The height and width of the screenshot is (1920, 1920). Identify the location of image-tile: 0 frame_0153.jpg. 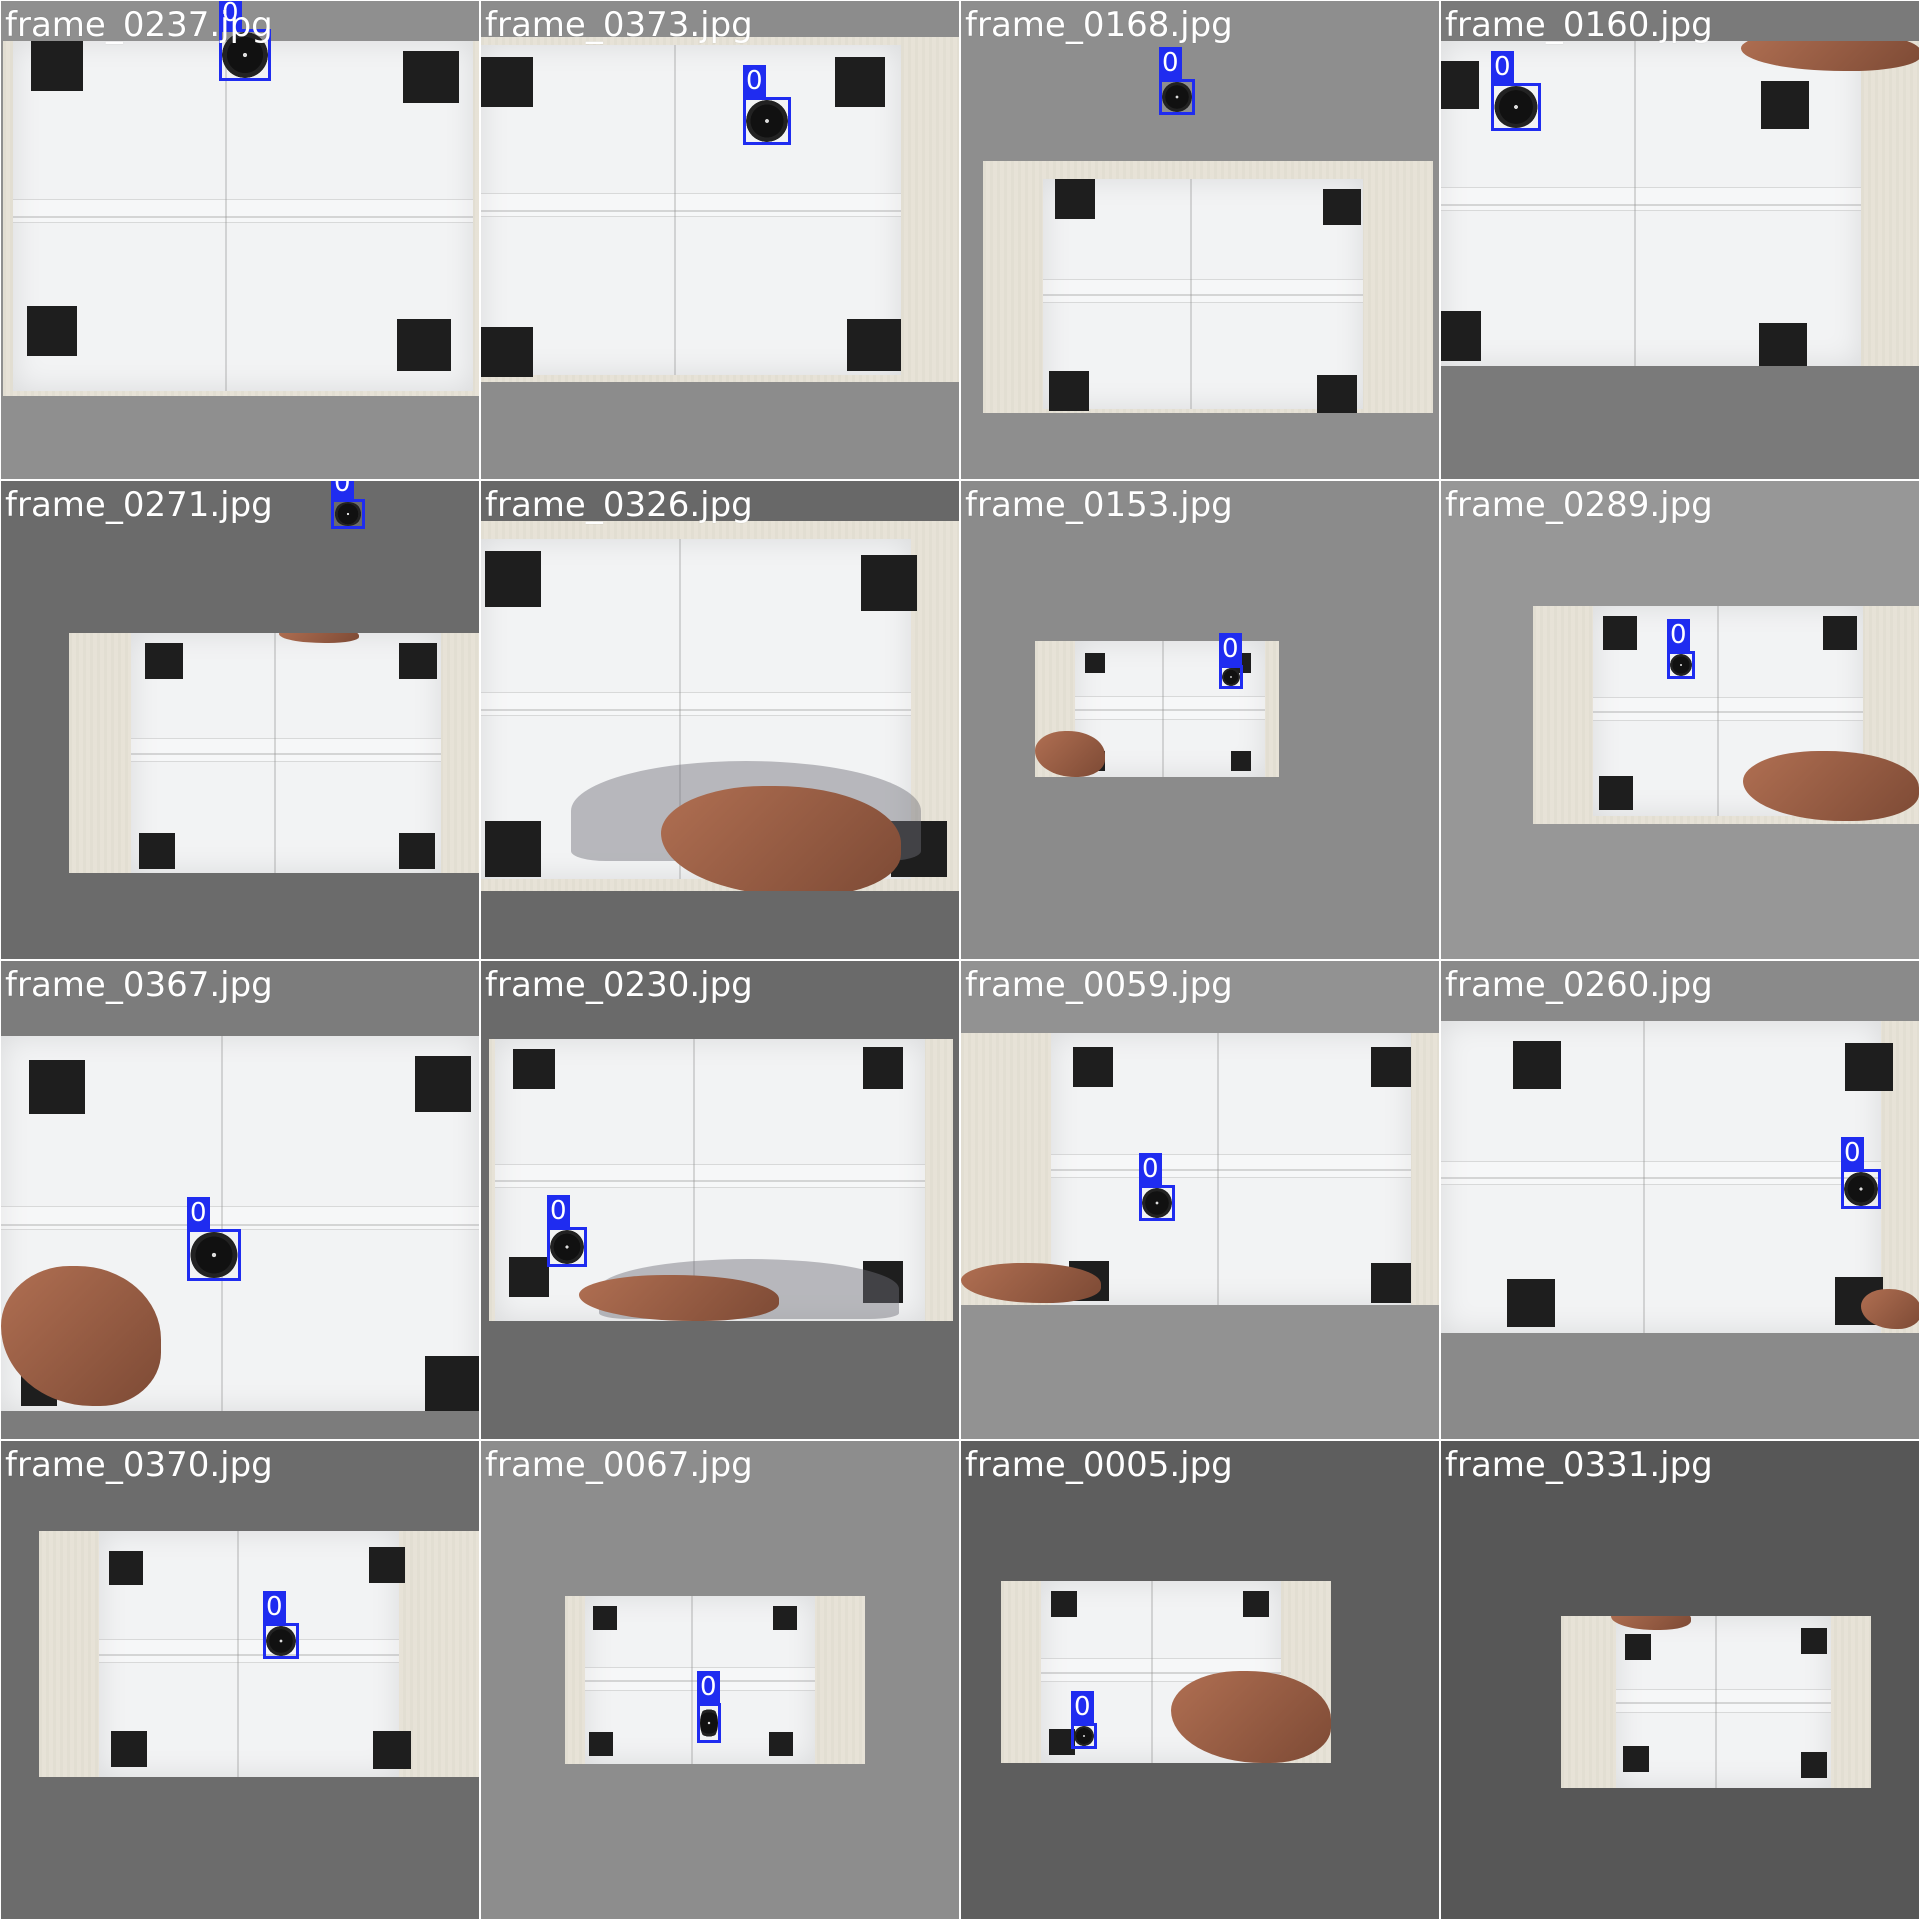
(1200, 720).